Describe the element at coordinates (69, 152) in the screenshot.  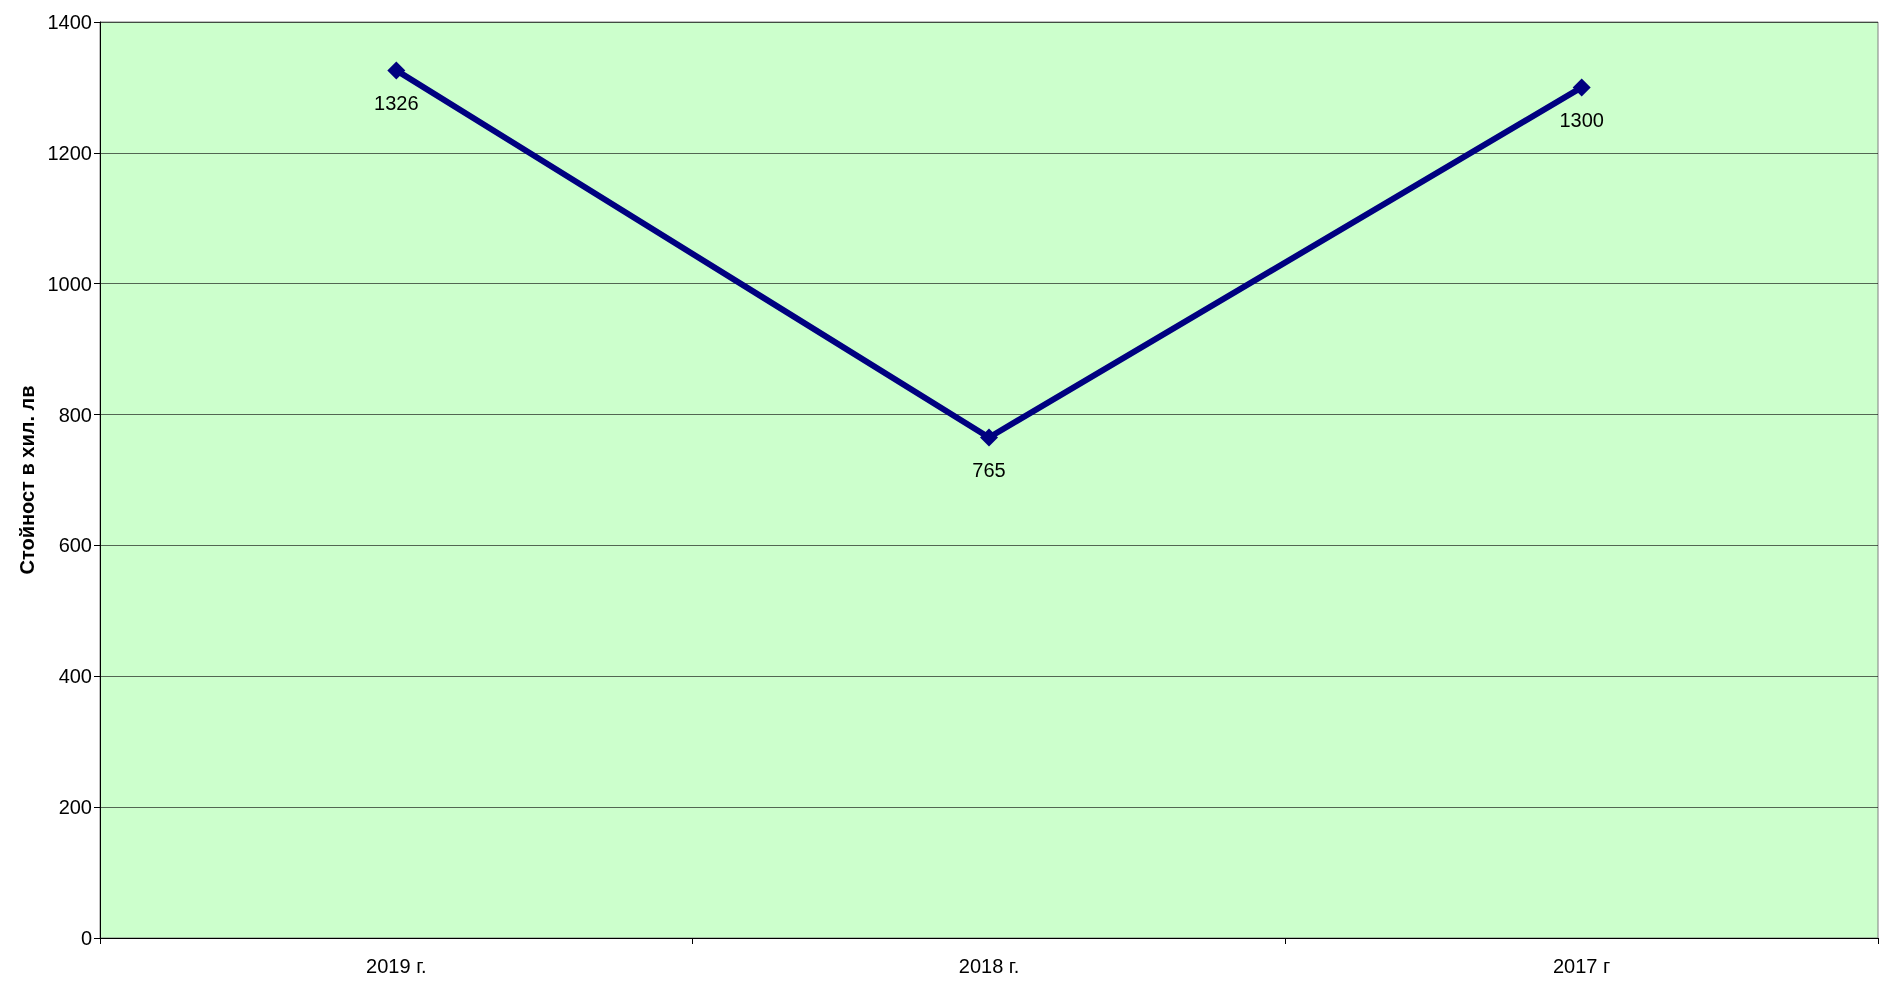
I see `y-tick-label: 1200` at that location.